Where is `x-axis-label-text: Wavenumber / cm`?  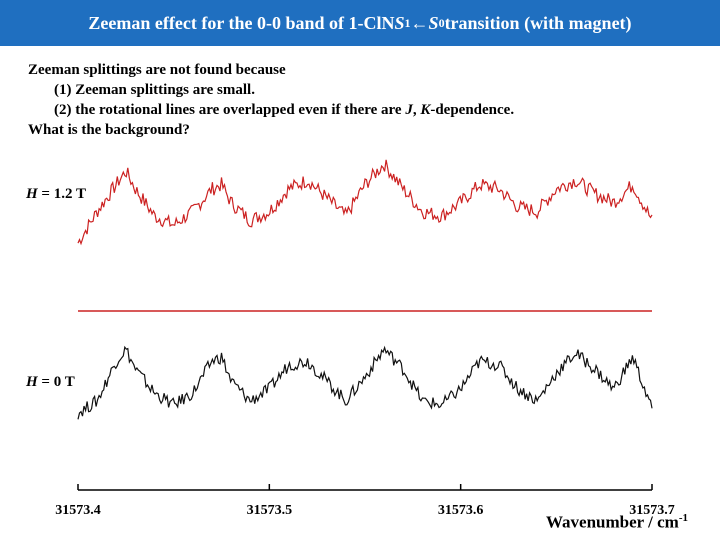 x-axis-label-text: Wavenumber / cm is located at coordinates (612, 522).